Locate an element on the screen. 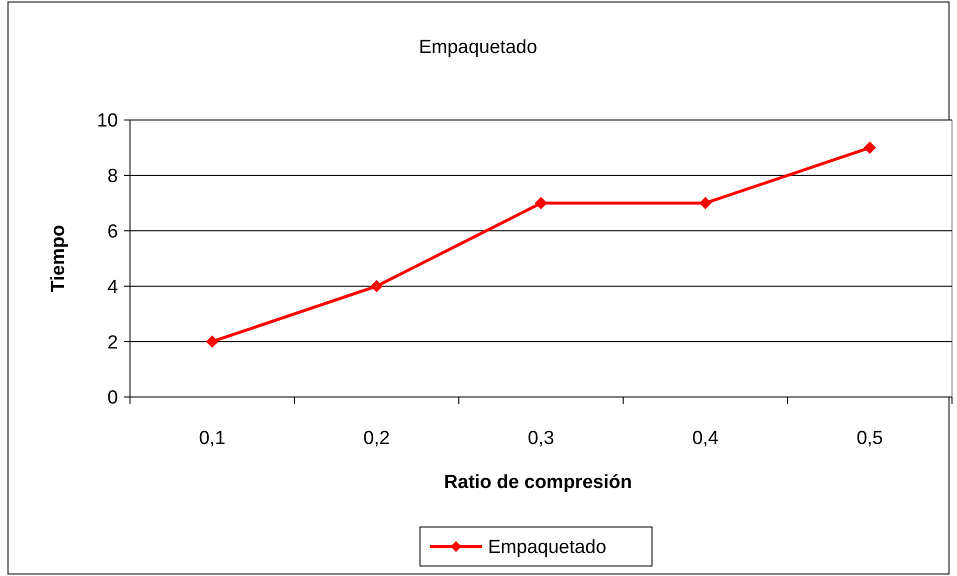  y-tick-label: 0 is located at coordinates (112, 398).